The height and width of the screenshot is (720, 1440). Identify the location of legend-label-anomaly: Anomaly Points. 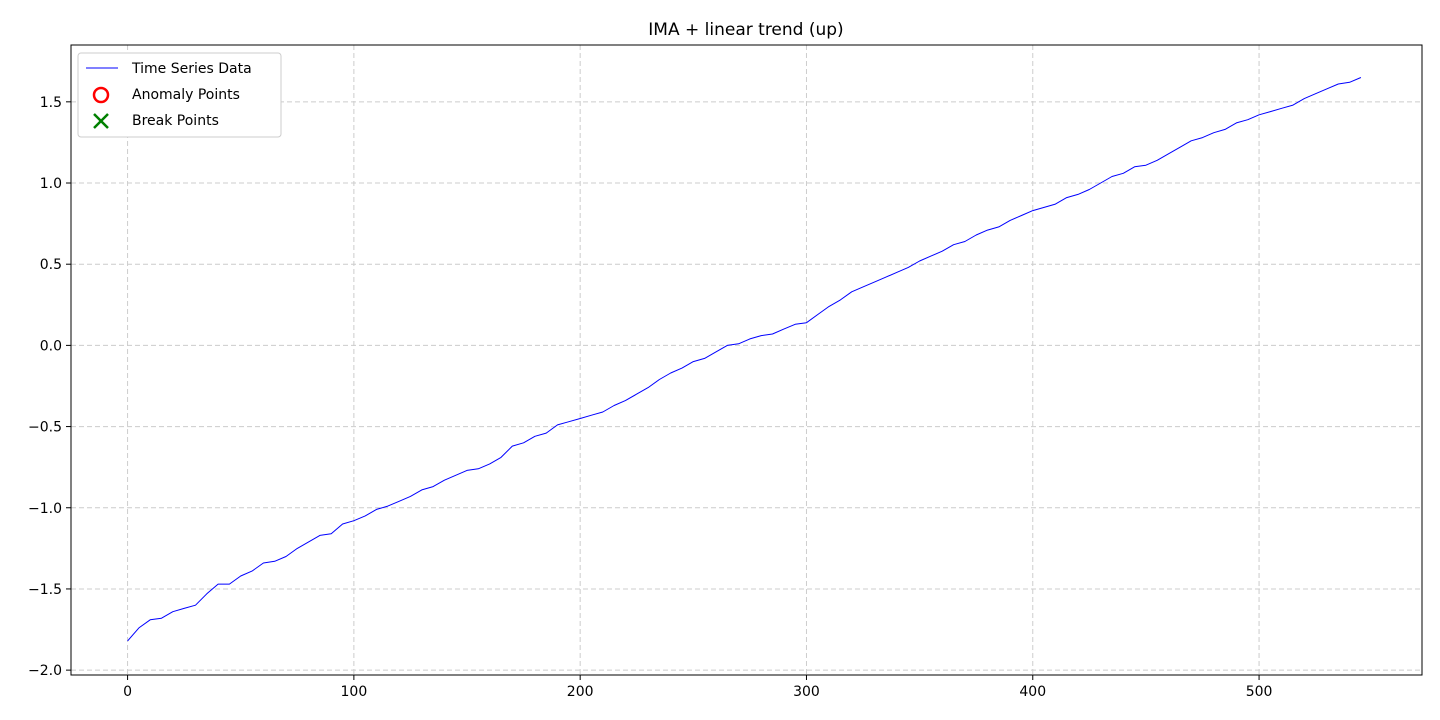
(186, 95).